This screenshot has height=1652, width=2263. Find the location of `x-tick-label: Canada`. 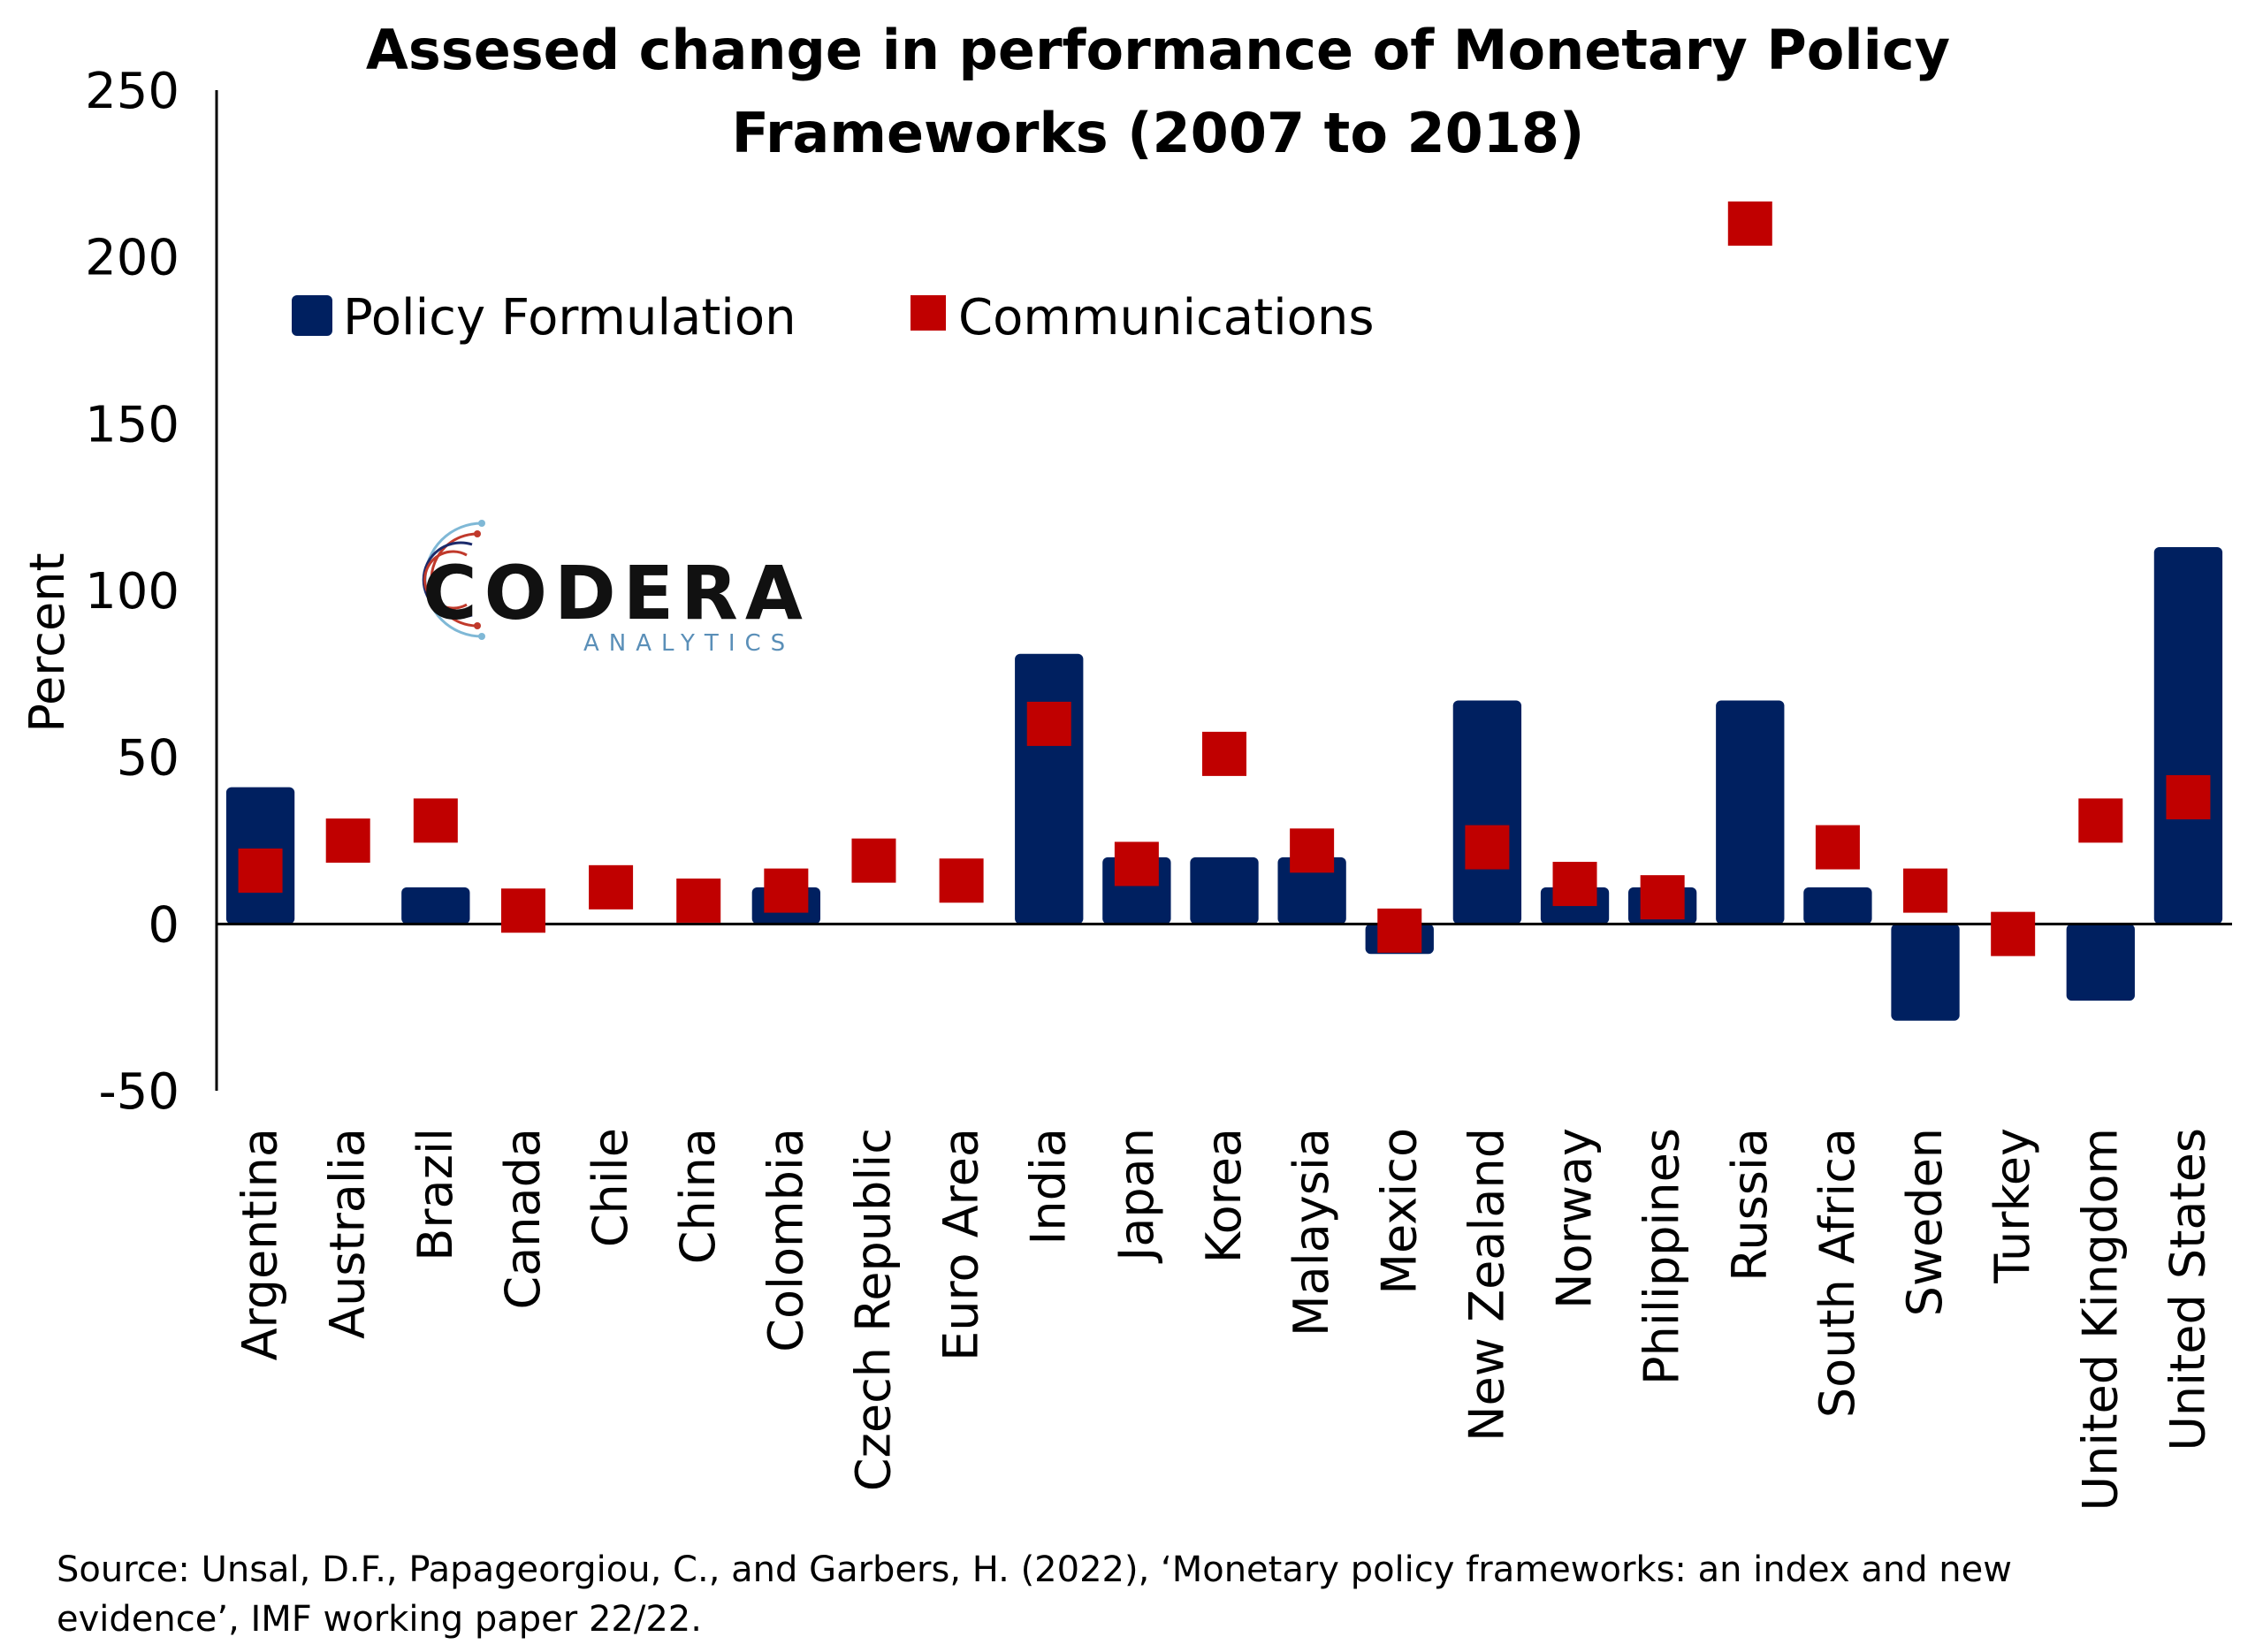

x-tick-label: Canada is located at coordinates (523, 1219).